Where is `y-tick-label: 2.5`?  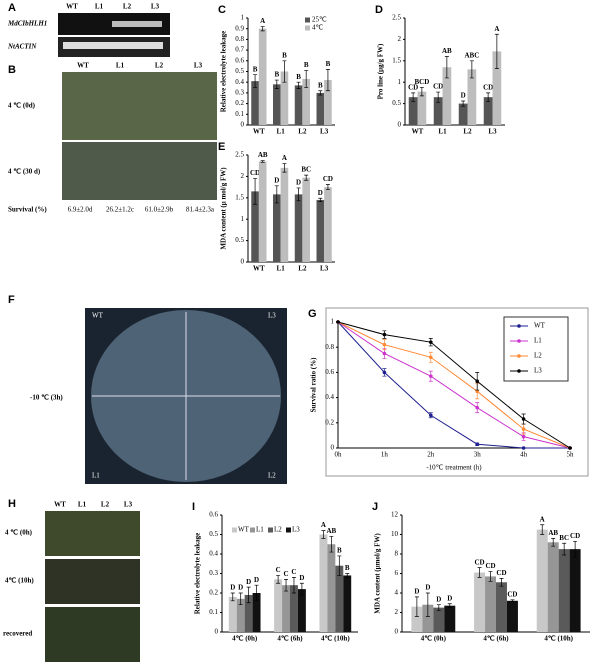
y-tick-label: 2.5 is located at coordinates (239, 155).